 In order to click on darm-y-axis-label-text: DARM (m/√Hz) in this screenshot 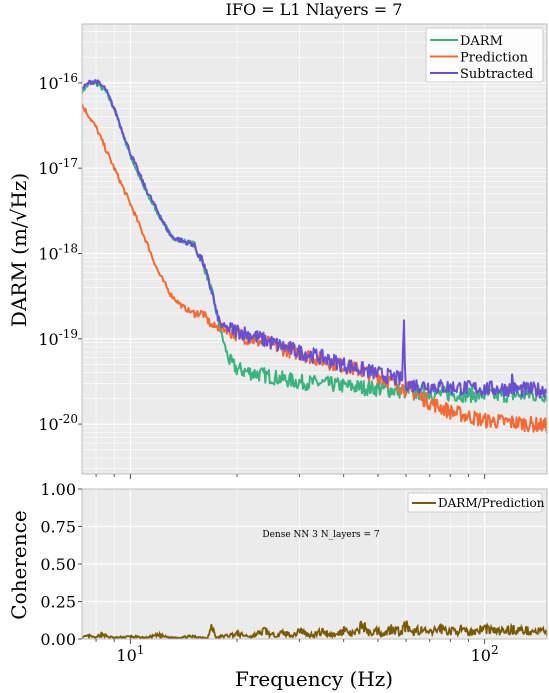, I will do `click(19, 250)`.